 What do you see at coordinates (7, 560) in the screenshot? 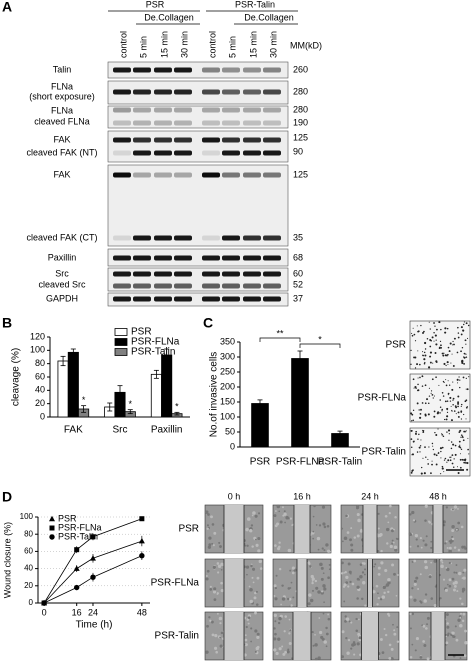
I see `y-axis-label: Wound closure (%)` at bounding box center [7, 560].